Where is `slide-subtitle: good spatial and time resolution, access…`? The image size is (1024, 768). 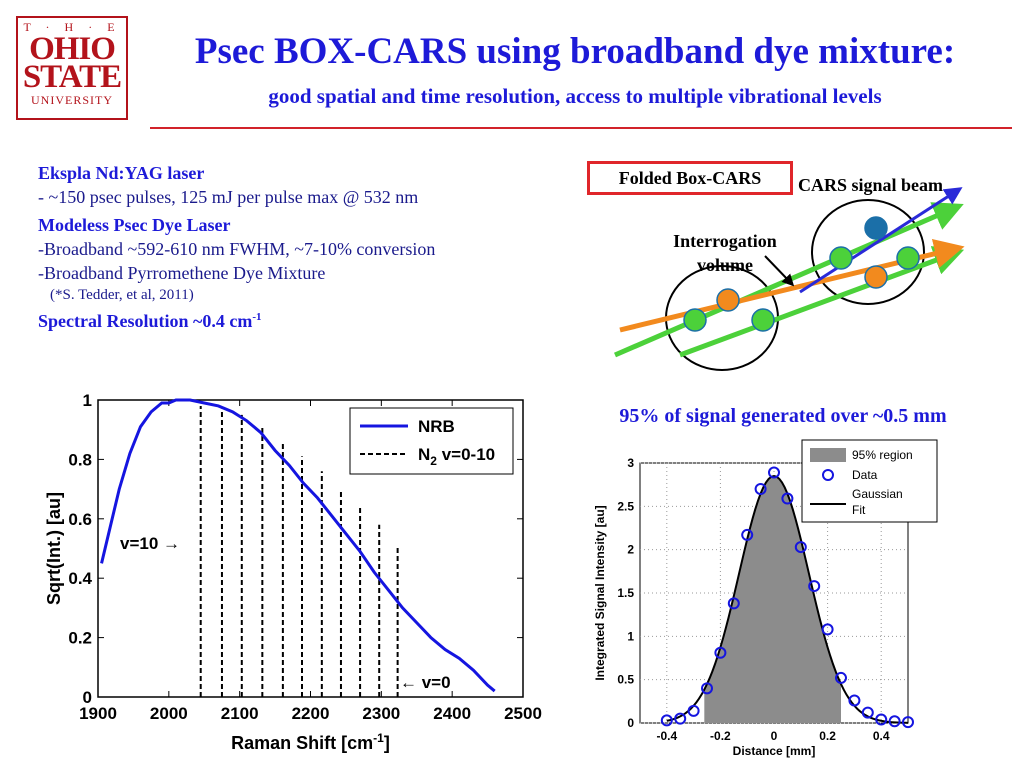 slide-subtitle: good spatial and time resolution, access… is located at coordinates (575, 96).